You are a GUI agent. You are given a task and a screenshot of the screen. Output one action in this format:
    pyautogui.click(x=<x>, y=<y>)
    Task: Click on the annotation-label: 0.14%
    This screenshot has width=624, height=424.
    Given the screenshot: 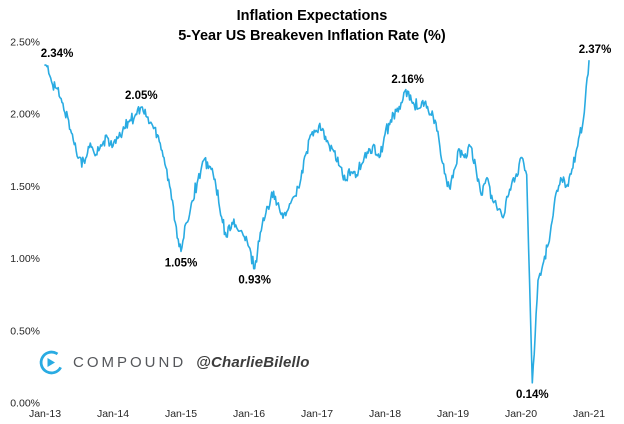 What is the action you would take?
    pyautogui.click(x=532, y=395)
    